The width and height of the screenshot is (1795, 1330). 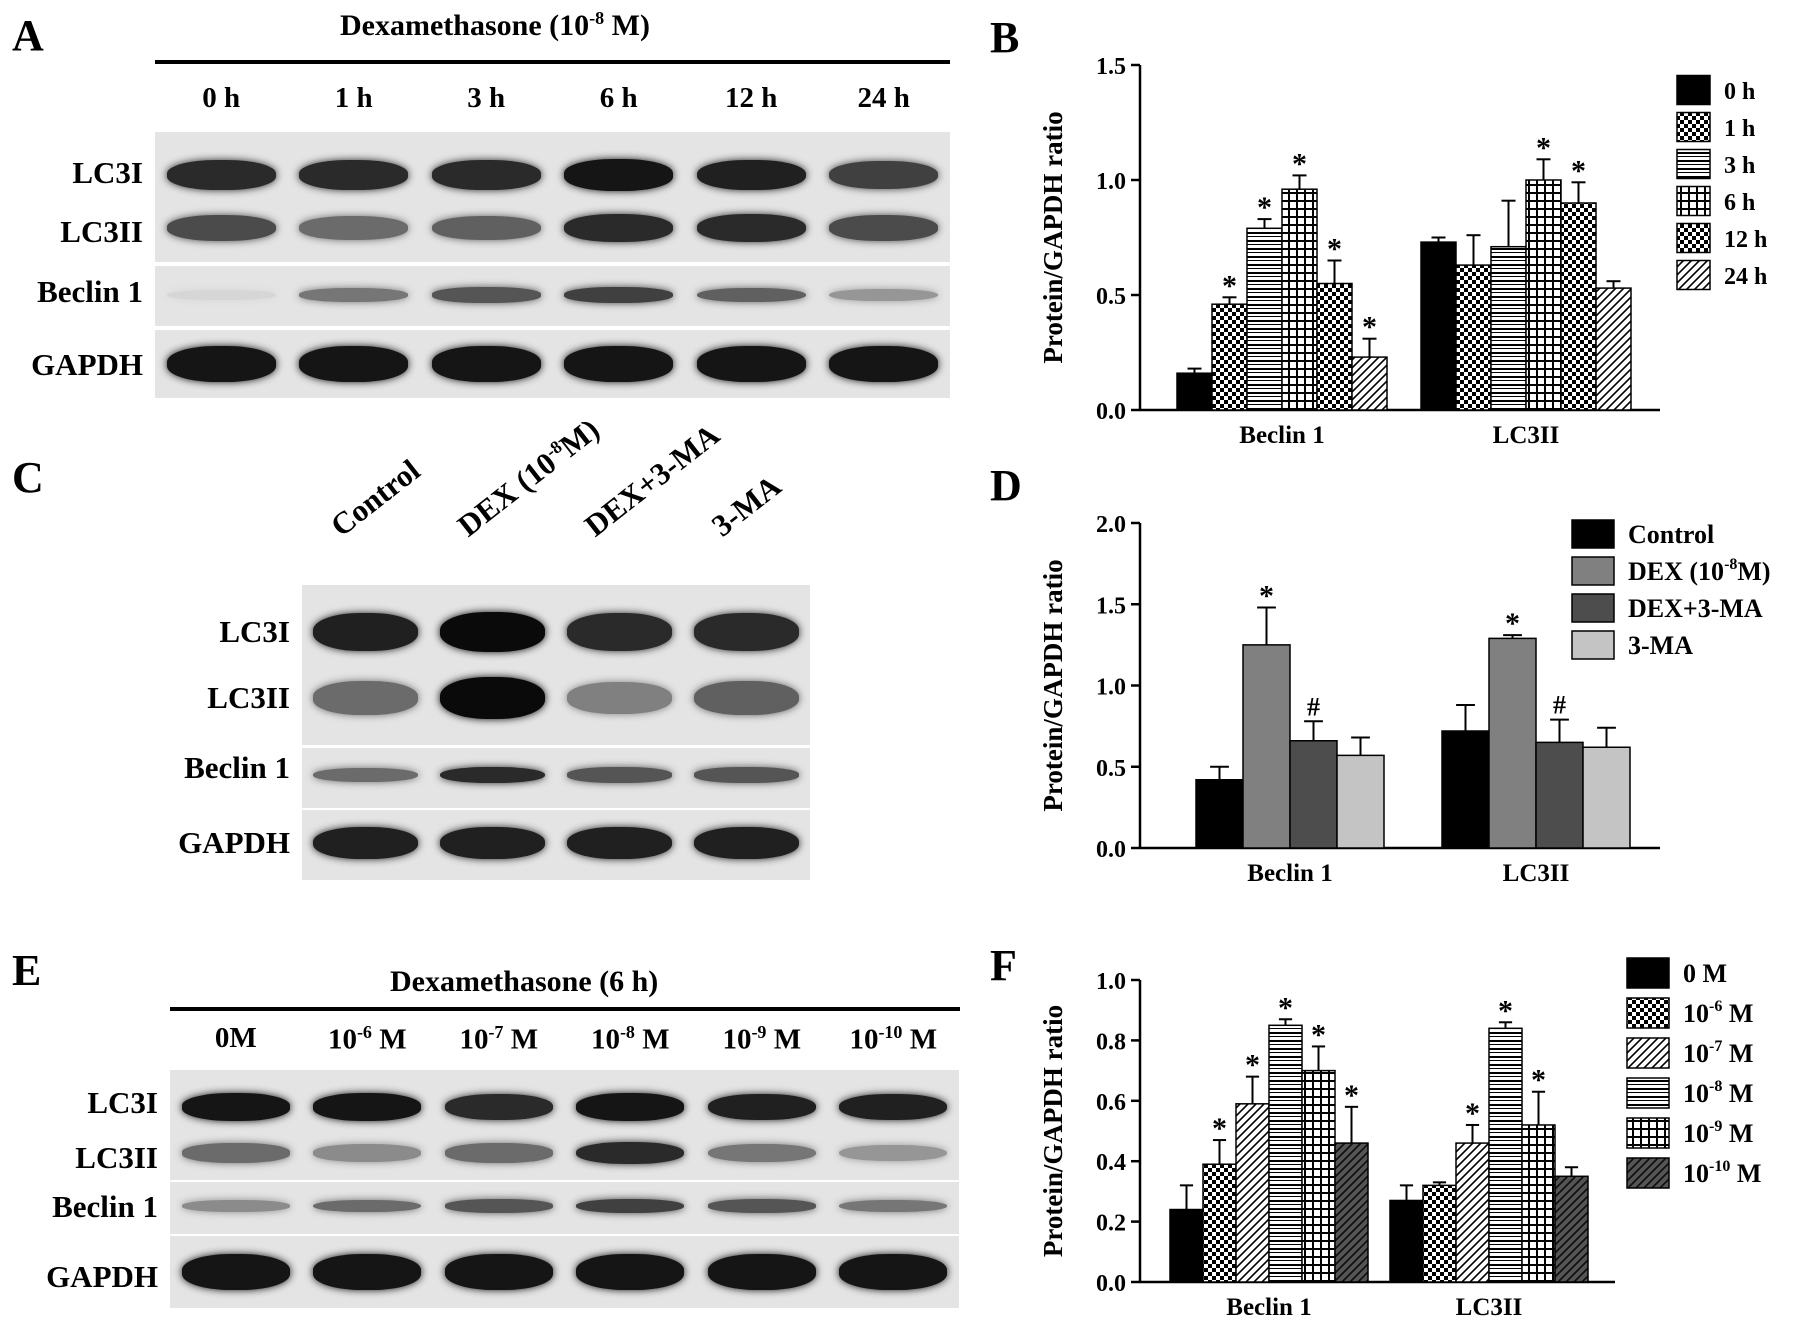 What do you see at coordinates (883, 98) in the screenshot?
I see `lane-label: 24 h` at bounding box center [883, 98].